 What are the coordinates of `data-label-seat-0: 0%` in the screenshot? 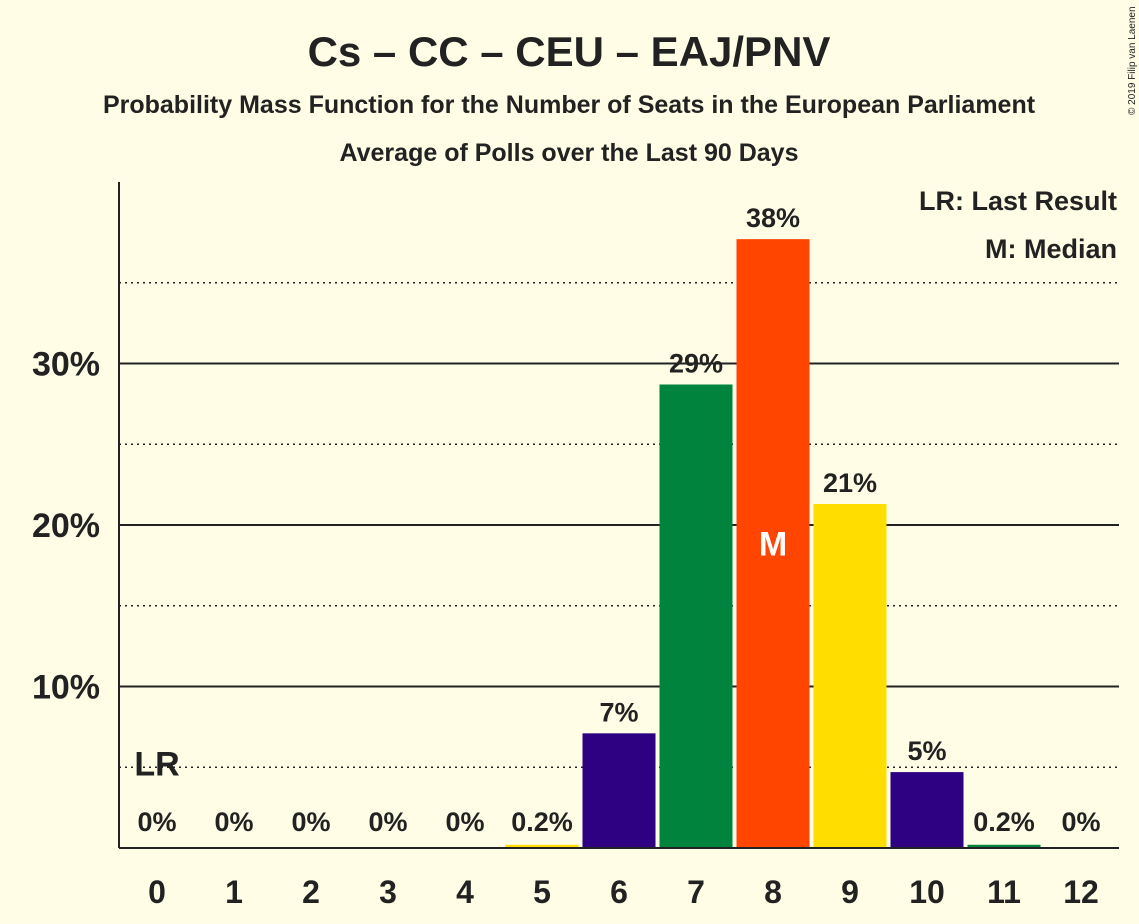 It's located at (156, 822).